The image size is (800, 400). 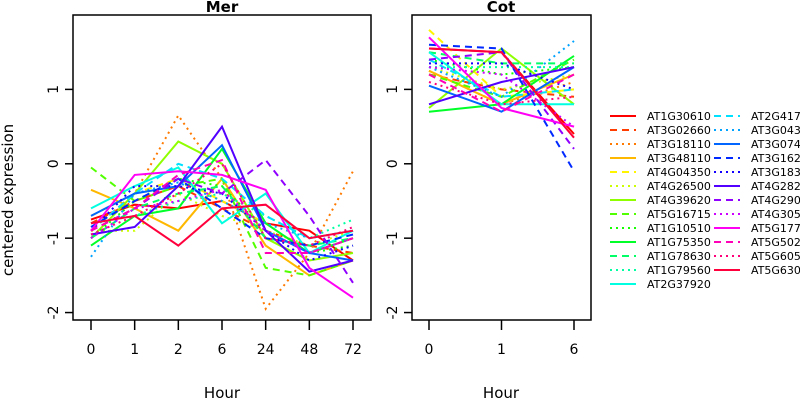 What do you see at coordinates (501, 350) in the screenshot?
I see `cot-x-tick-label: 1` at bounding box center [501, 350].